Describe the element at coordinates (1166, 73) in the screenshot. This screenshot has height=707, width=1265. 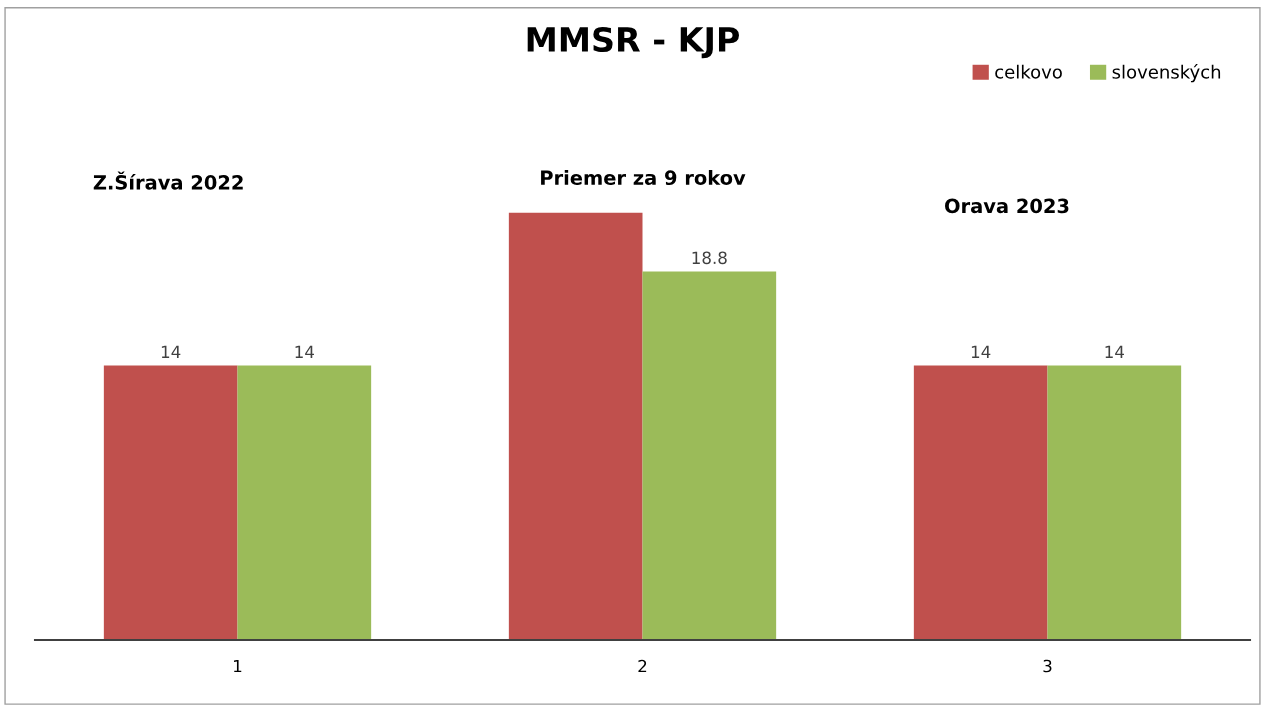
I see `legend-label: slovenských` at that location.